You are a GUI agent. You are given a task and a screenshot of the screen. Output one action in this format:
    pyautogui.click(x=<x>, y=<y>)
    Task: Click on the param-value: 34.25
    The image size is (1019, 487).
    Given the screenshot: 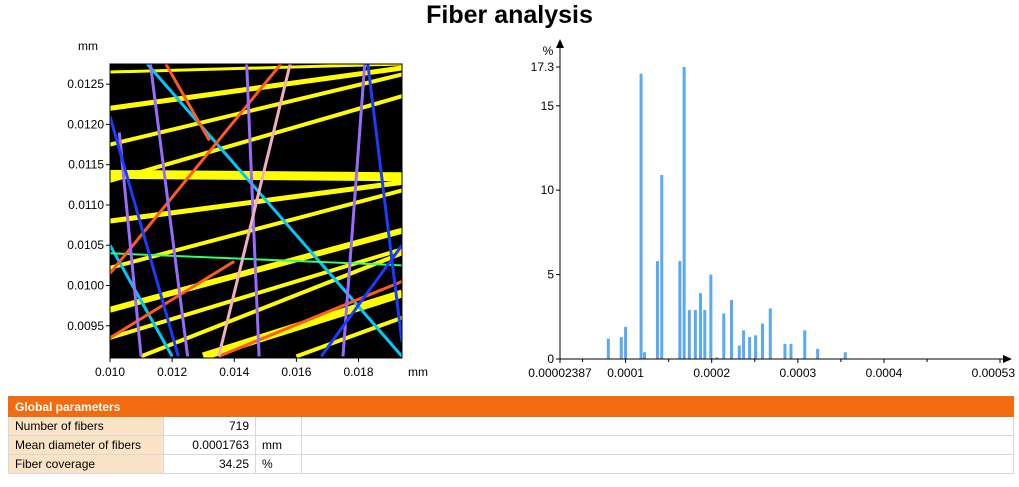 What is the action you would take?
    pyautogui.click(x=209, y=464)
    